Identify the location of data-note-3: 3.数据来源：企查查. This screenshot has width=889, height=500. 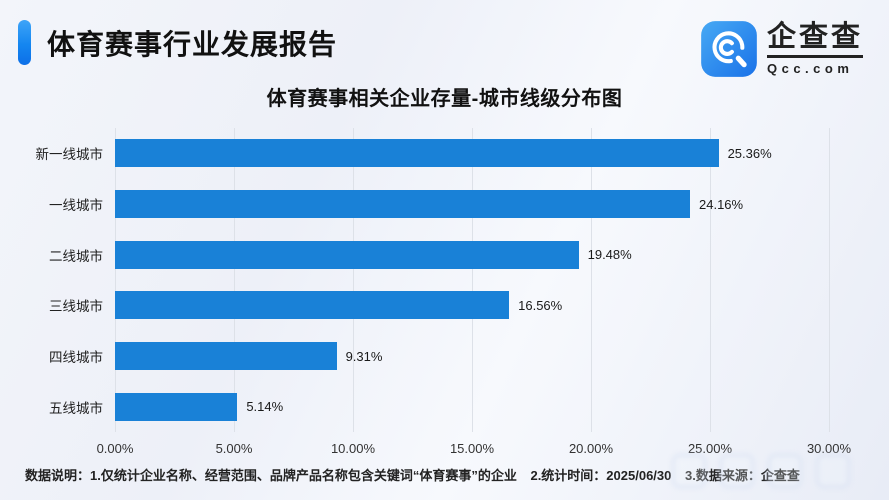
(742, 475).